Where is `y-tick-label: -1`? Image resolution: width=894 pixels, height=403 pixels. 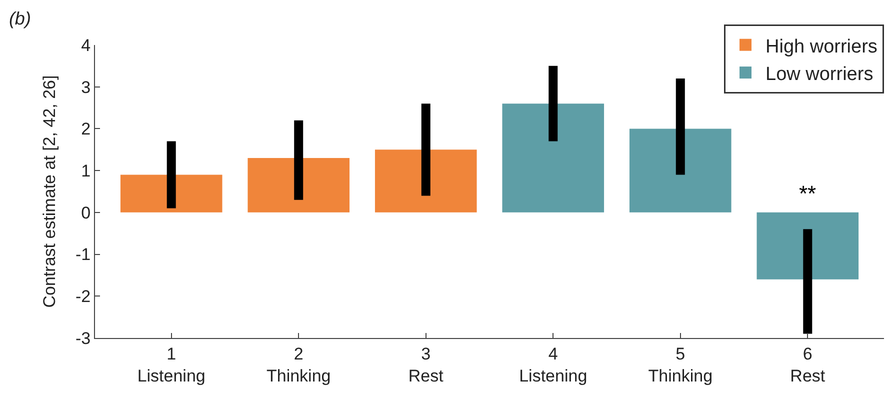 y-tick-label: -1 is located at coordinates (83, 254).